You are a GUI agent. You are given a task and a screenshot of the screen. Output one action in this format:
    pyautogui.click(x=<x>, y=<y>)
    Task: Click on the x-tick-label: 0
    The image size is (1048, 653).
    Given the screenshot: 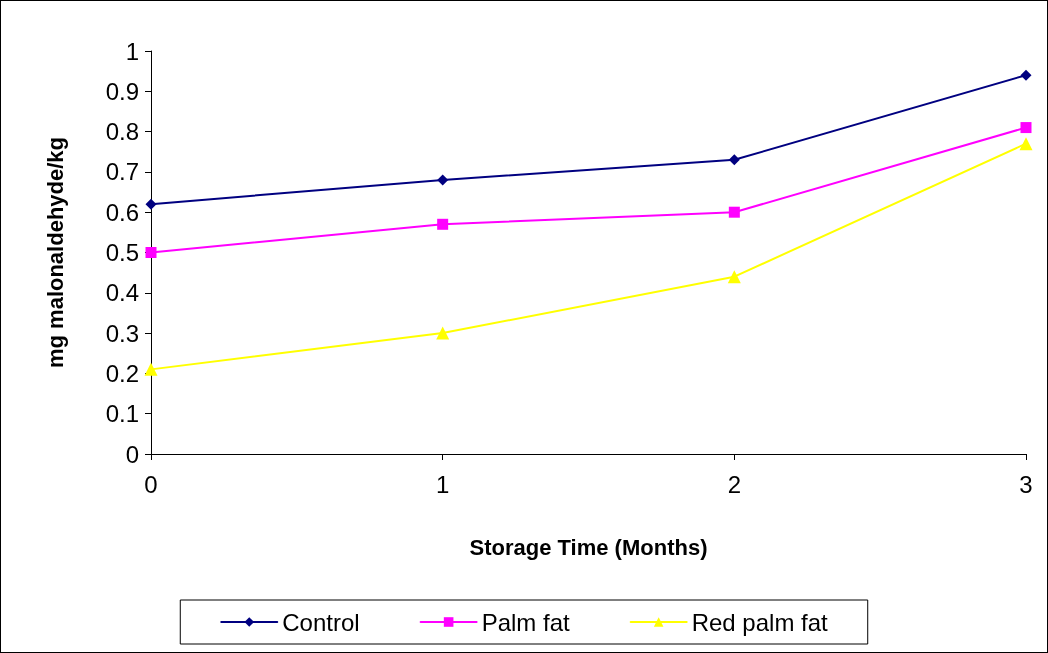 What is the action you would take?
    pyautogui.click(x=151, y=484)
    